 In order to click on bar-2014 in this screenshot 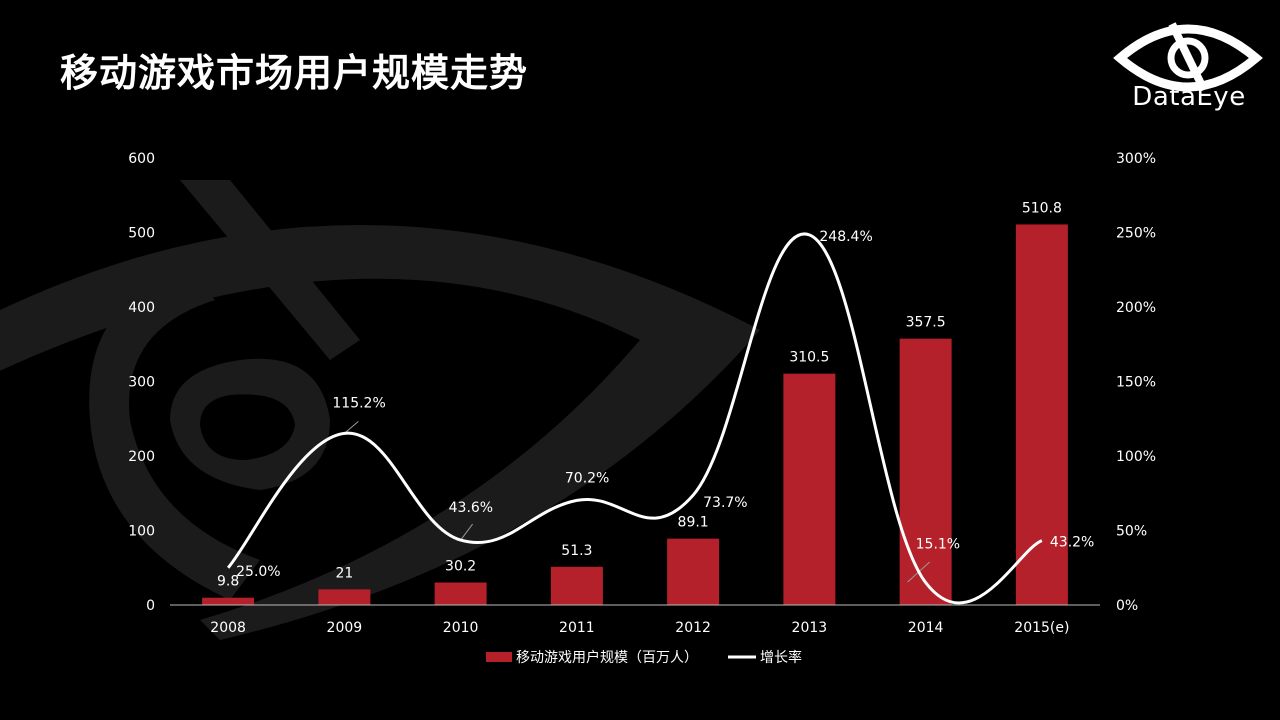, I will do `click(925, 471)`.